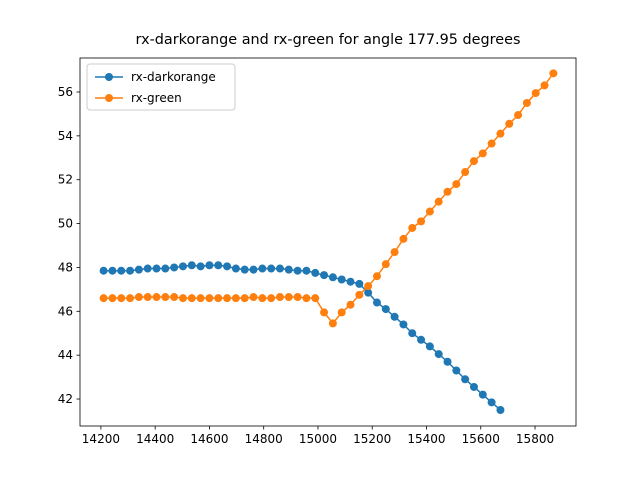  What do you see at coordinates (156, 98) in the screenshot?
I see `legend-label: rx-green` at bounding box center [156, 98].